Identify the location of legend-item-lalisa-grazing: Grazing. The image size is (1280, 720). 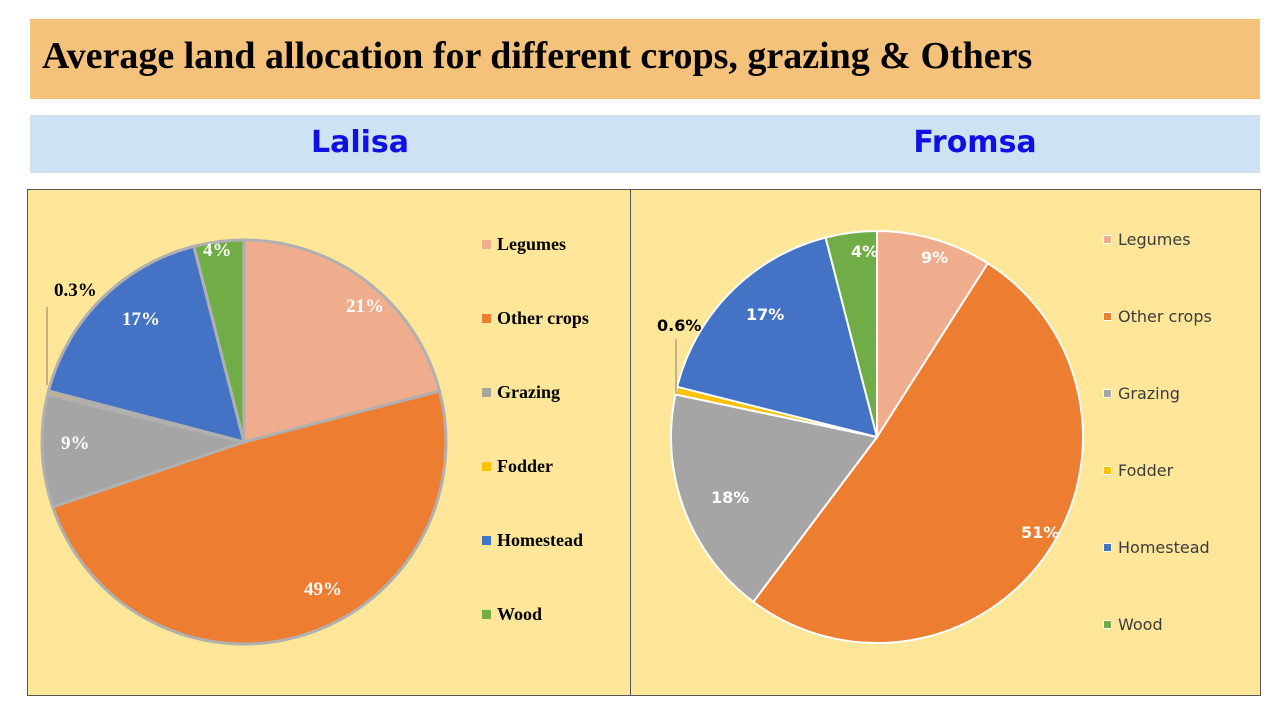
(521, 392).